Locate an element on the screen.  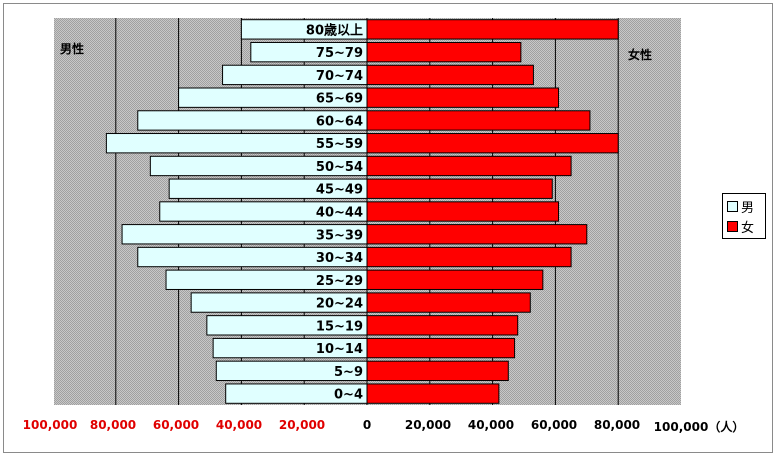
category-label: 25~29 is located at coordinates (339, 281).